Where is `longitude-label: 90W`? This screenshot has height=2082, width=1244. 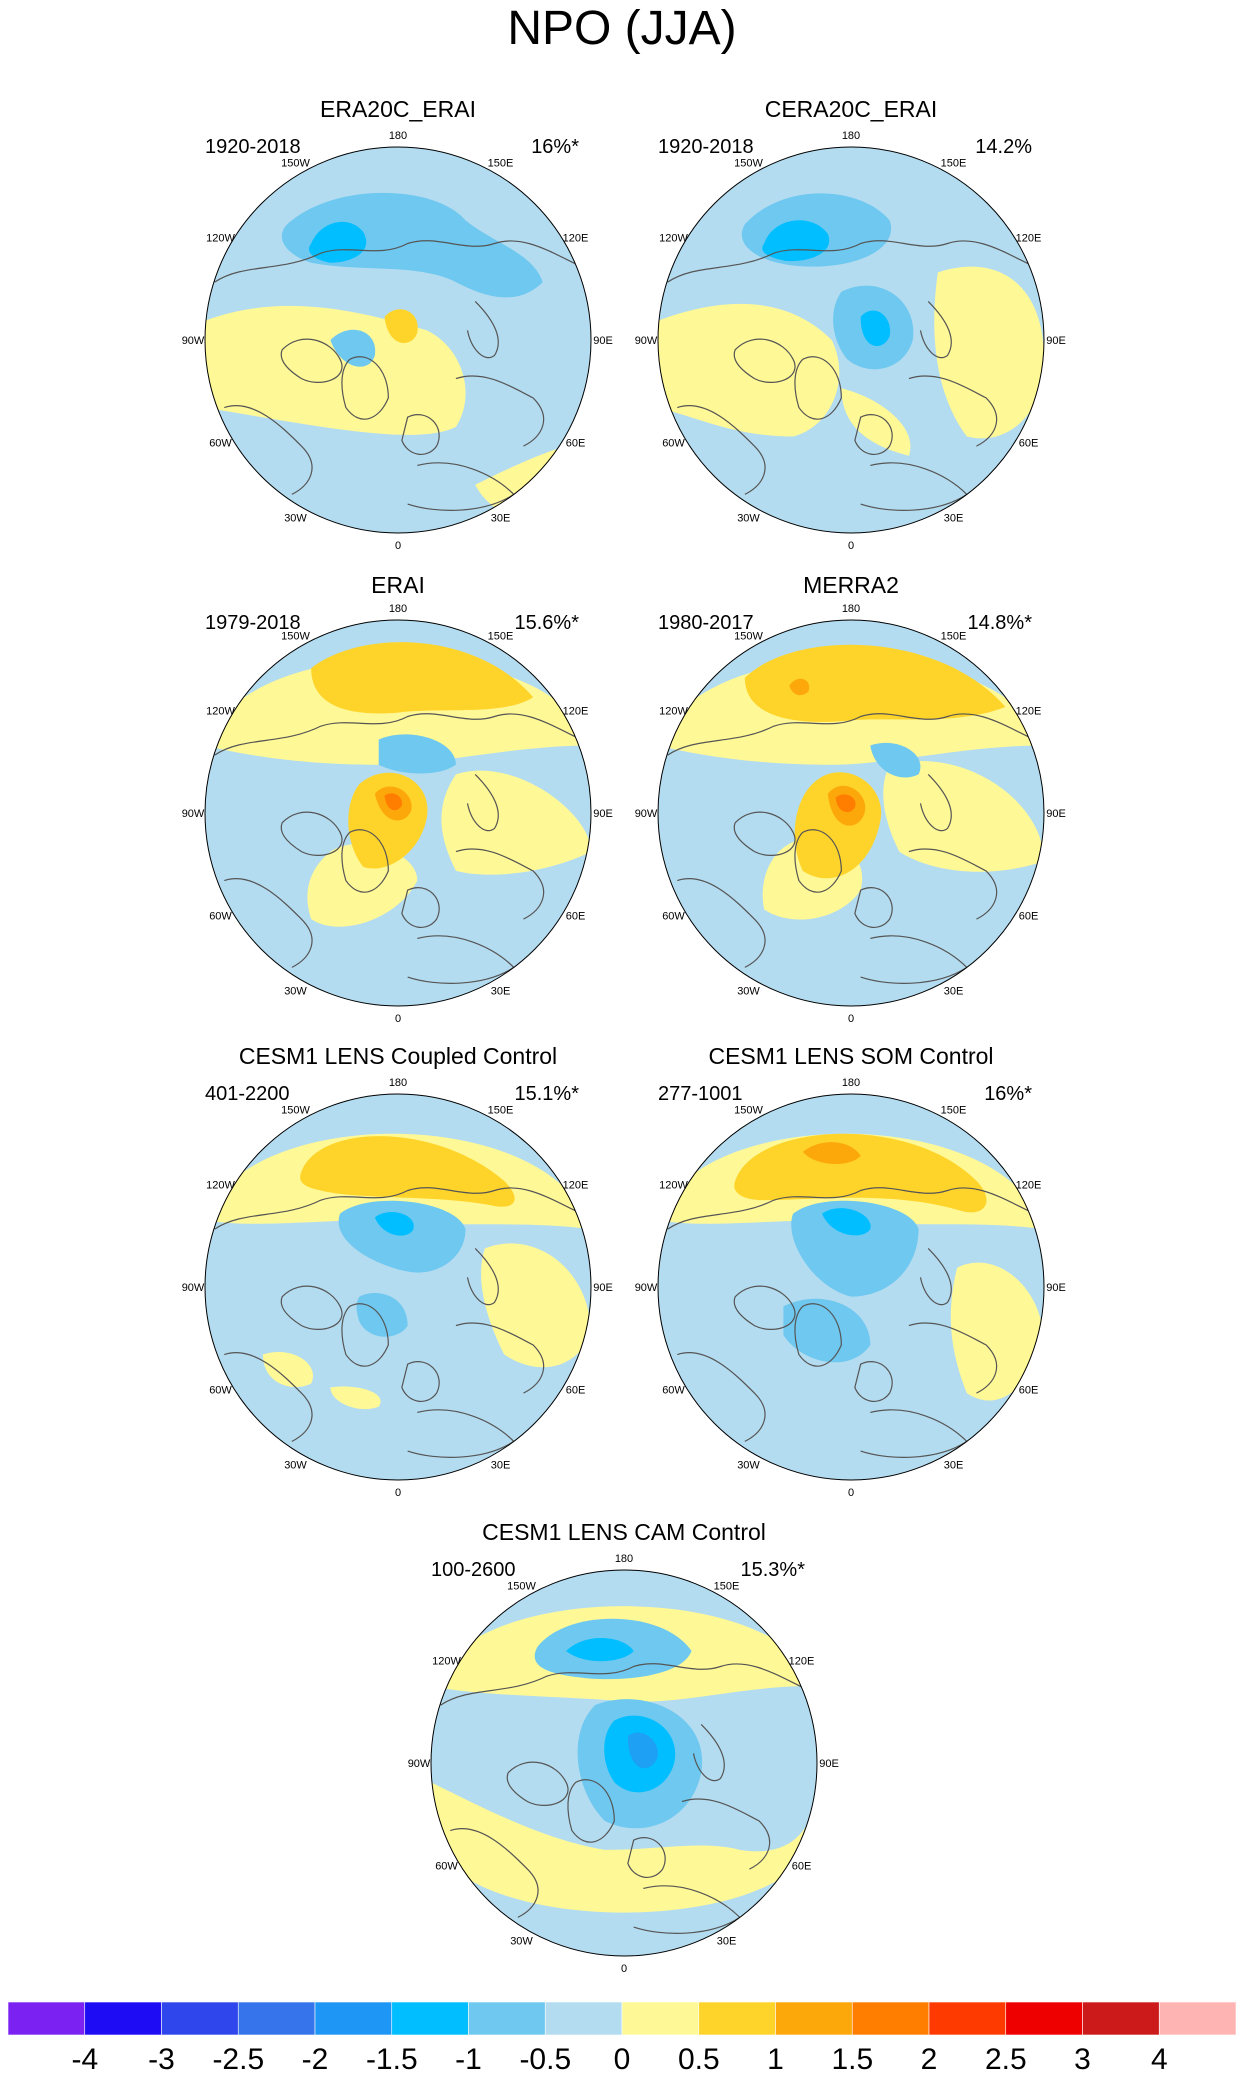 longitude-label: 90W is located at coordinates (193, 341).